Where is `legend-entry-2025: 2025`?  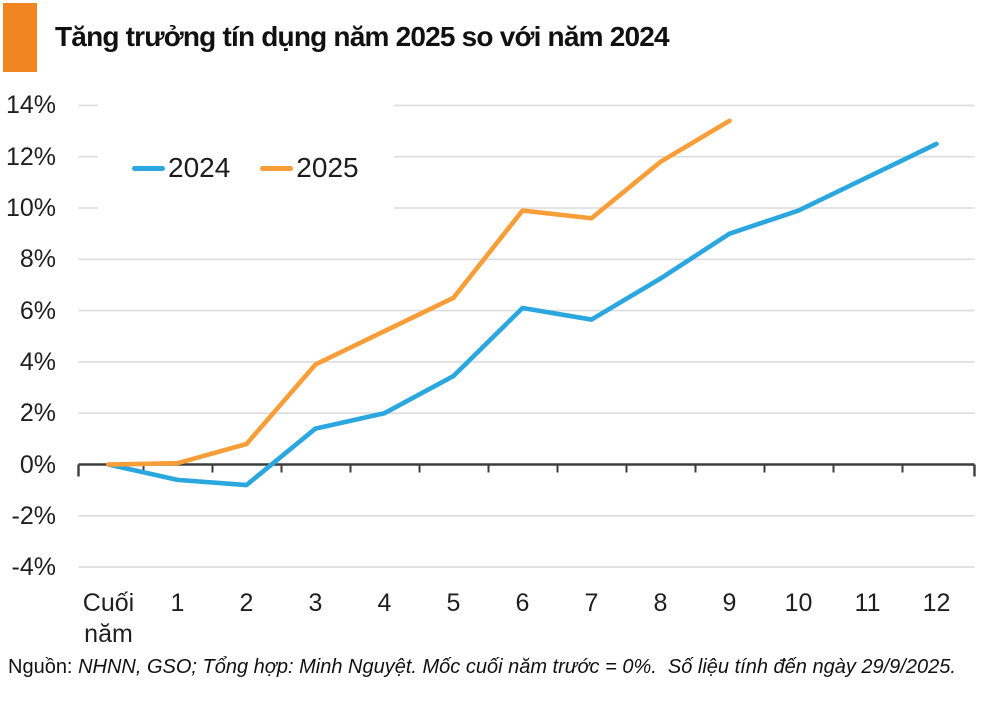 legend-entry-2025: 2025 is located at coordinates (309, 168).